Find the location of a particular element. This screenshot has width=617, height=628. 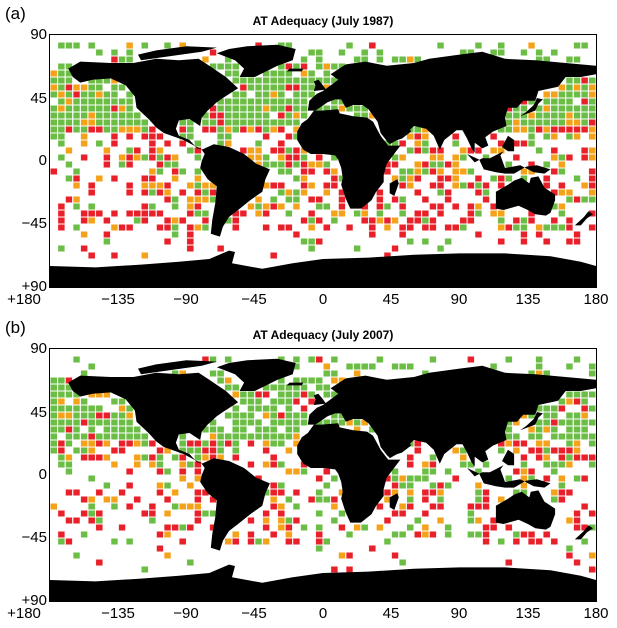

panel-label: (a) is located at coordinates (15, 13).